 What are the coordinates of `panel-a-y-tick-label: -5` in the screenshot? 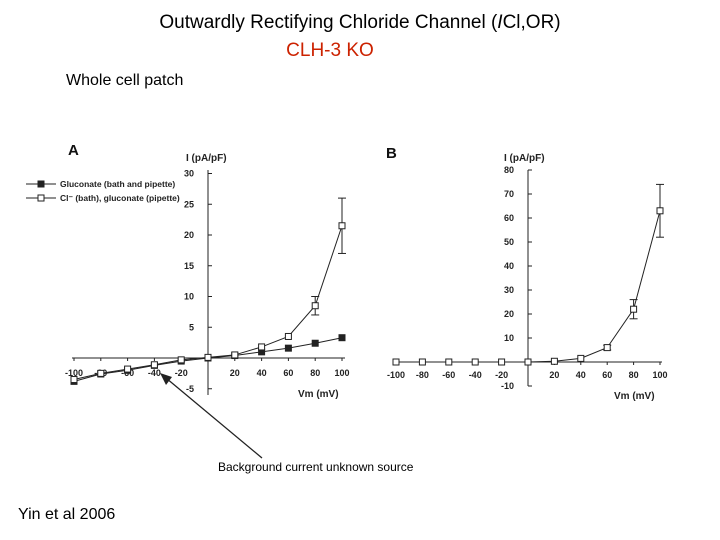 It's located at (190, 389).